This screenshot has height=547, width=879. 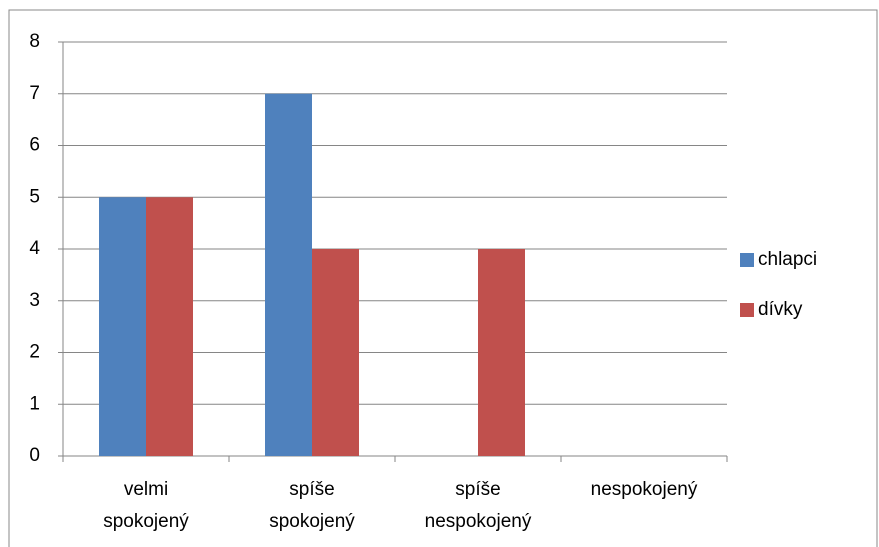 I want to click on y-tick-label: 7, so click(x=34, y=93).